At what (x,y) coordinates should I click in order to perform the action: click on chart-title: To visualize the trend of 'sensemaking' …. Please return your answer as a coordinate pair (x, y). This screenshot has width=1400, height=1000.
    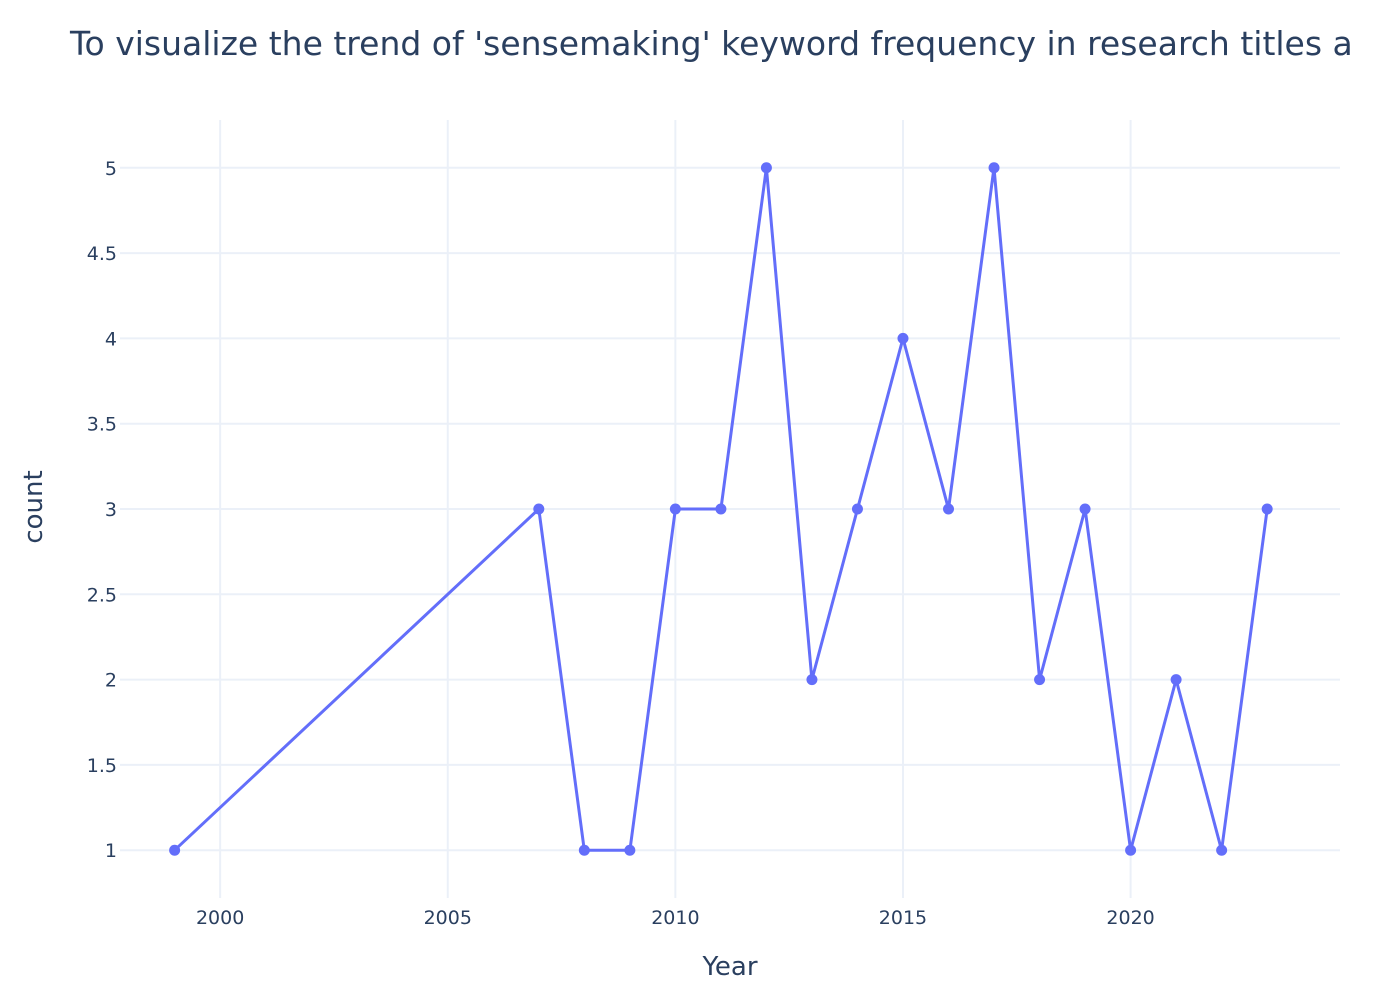
    Looking at the image, I should click on (711, 43).